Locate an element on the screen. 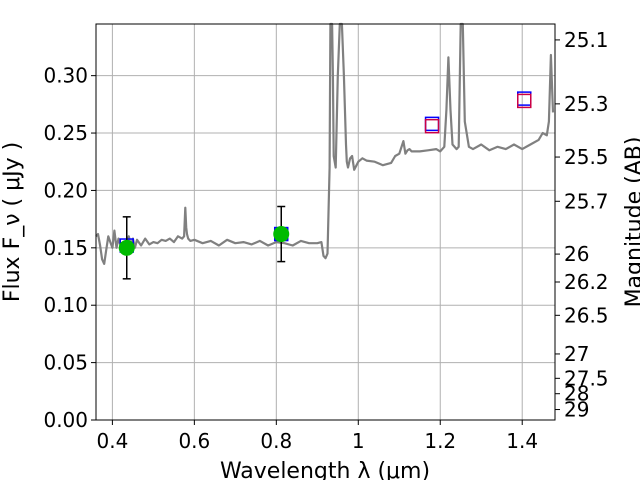 The height and width of the screenshot is (480, 640). y-tick-label-5: 0.25 is located at coordinates (65, 133).